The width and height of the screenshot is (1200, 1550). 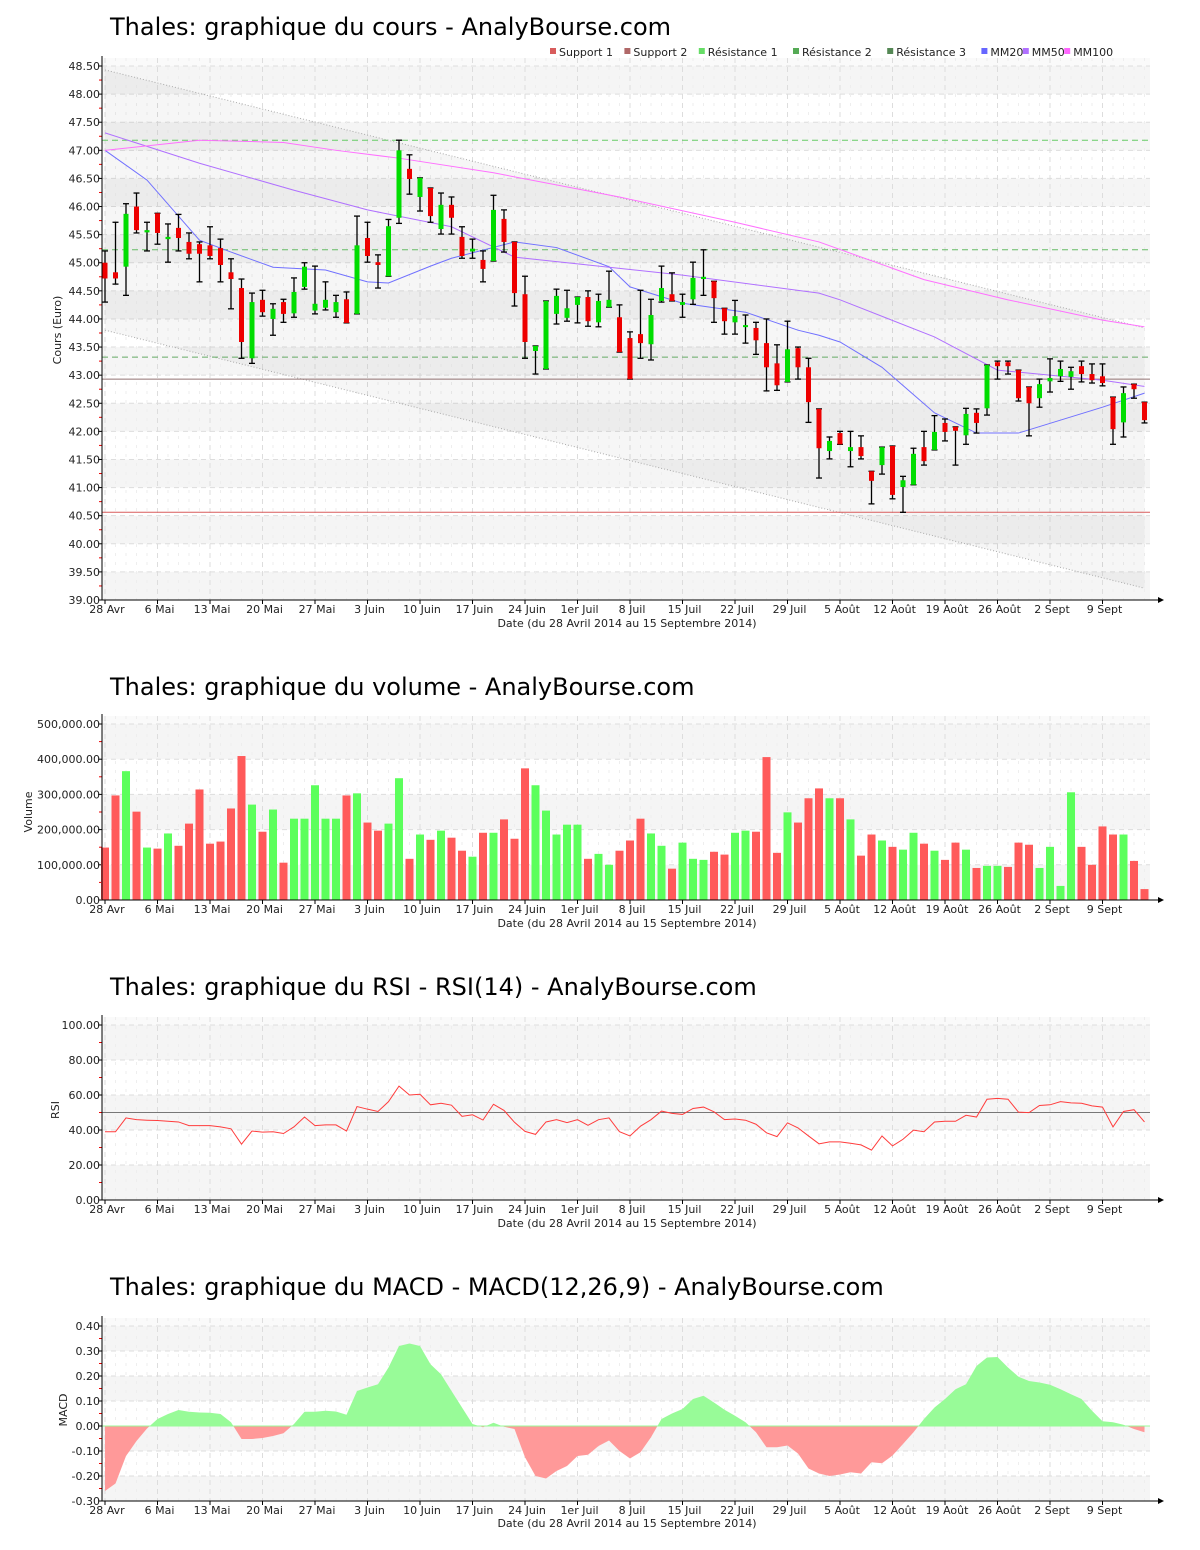 I want to click on plot-background, so click(x=626, y=1109).